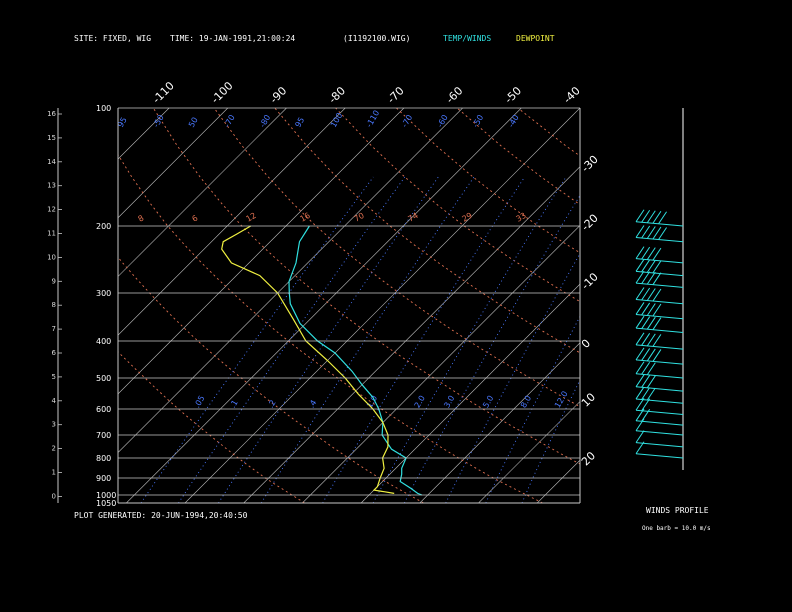  I want to click on dry-adiabat-label: 74, so click(413, 217).